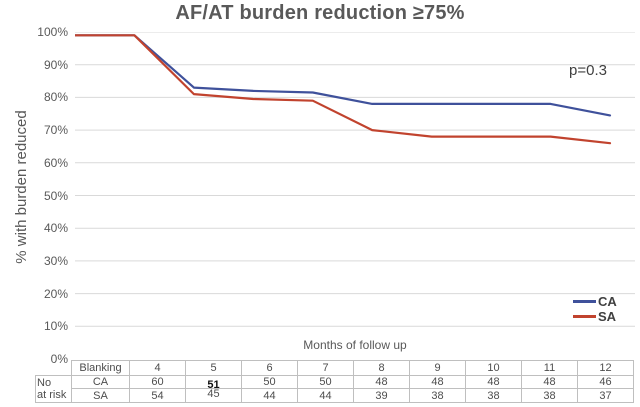 This screenshot has width=640, height=407. Describe the element at coordinates (55, 260) in the screenshot. I see `y-tick-label: 30%` at that location.